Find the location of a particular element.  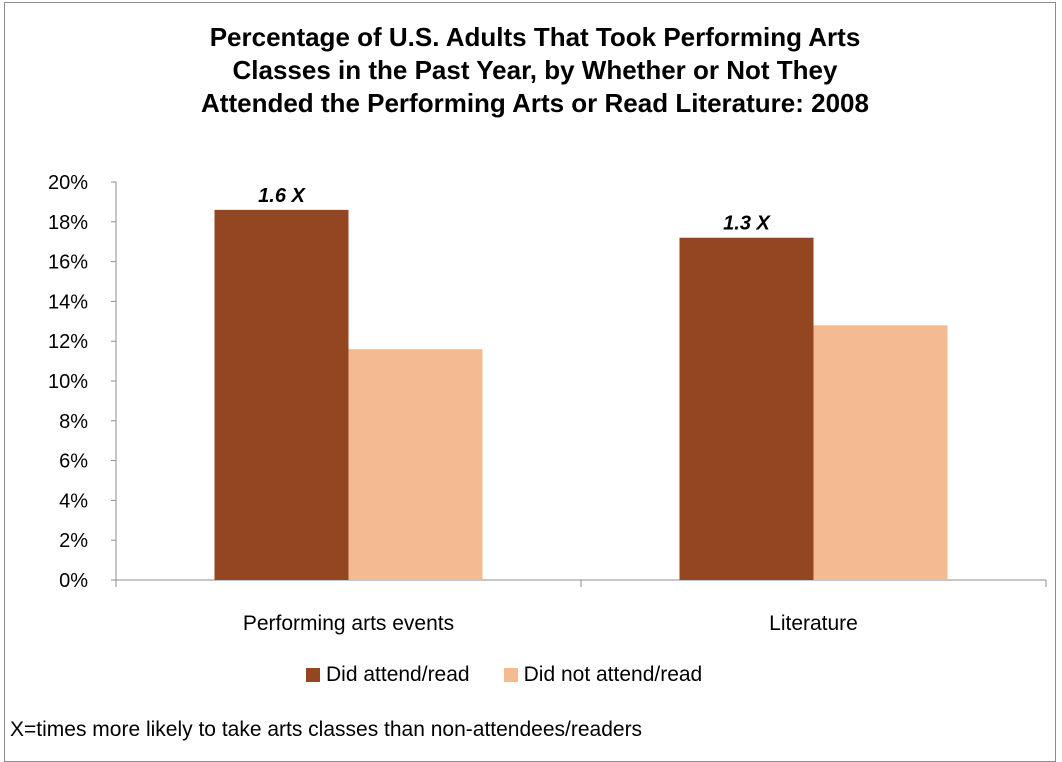

legend-swatch-did-not is located at coordinates (510, 675).